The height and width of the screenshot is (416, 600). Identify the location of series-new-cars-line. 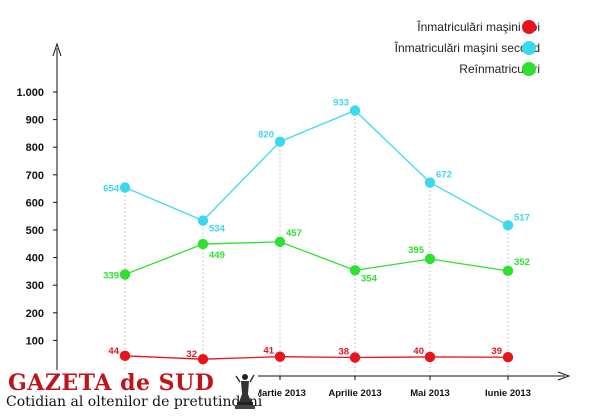
(316, 357).